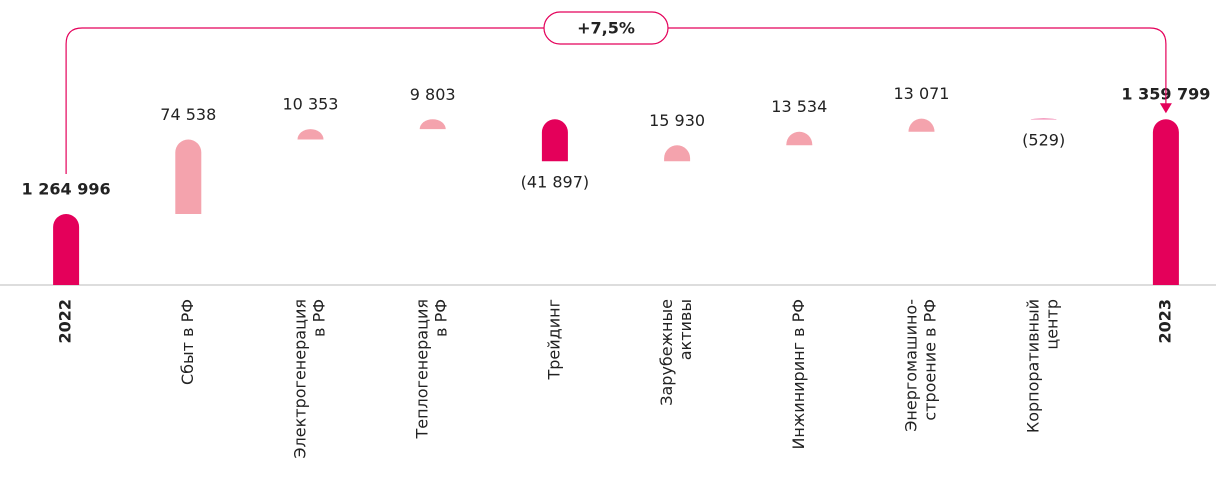 This screenshot has width=1216, height=486. What do you see at coordinates (911, 365) in the screenshot?
I see `category-label: Энергомашино-` at bounding box center [911, 365].